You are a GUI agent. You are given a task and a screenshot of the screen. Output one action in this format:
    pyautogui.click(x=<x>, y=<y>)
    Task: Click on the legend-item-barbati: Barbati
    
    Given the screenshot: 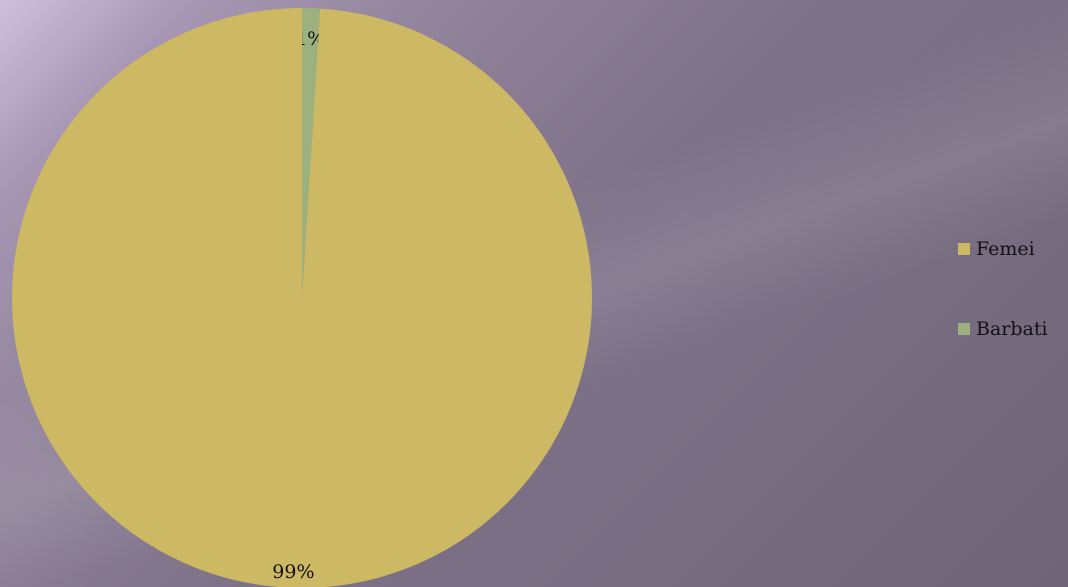 What is the action you would take?
    pyautogui.click(x=1003, y=329)
    